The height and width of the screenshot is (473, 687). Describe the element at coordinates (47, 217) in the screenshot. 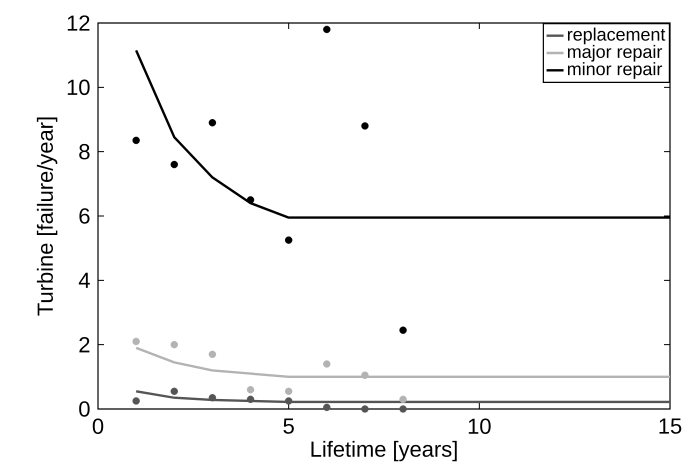

I see `y-axis-title: Turbine [failure/year]` at that location.